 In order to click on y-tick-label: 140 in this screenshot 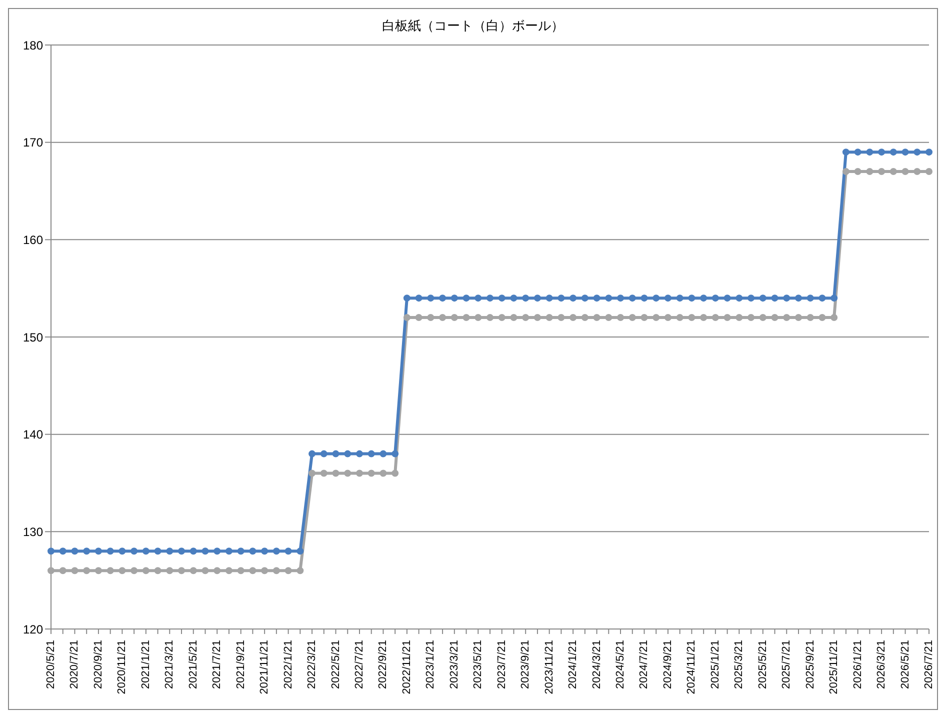, I will do `click(33, 435)`.